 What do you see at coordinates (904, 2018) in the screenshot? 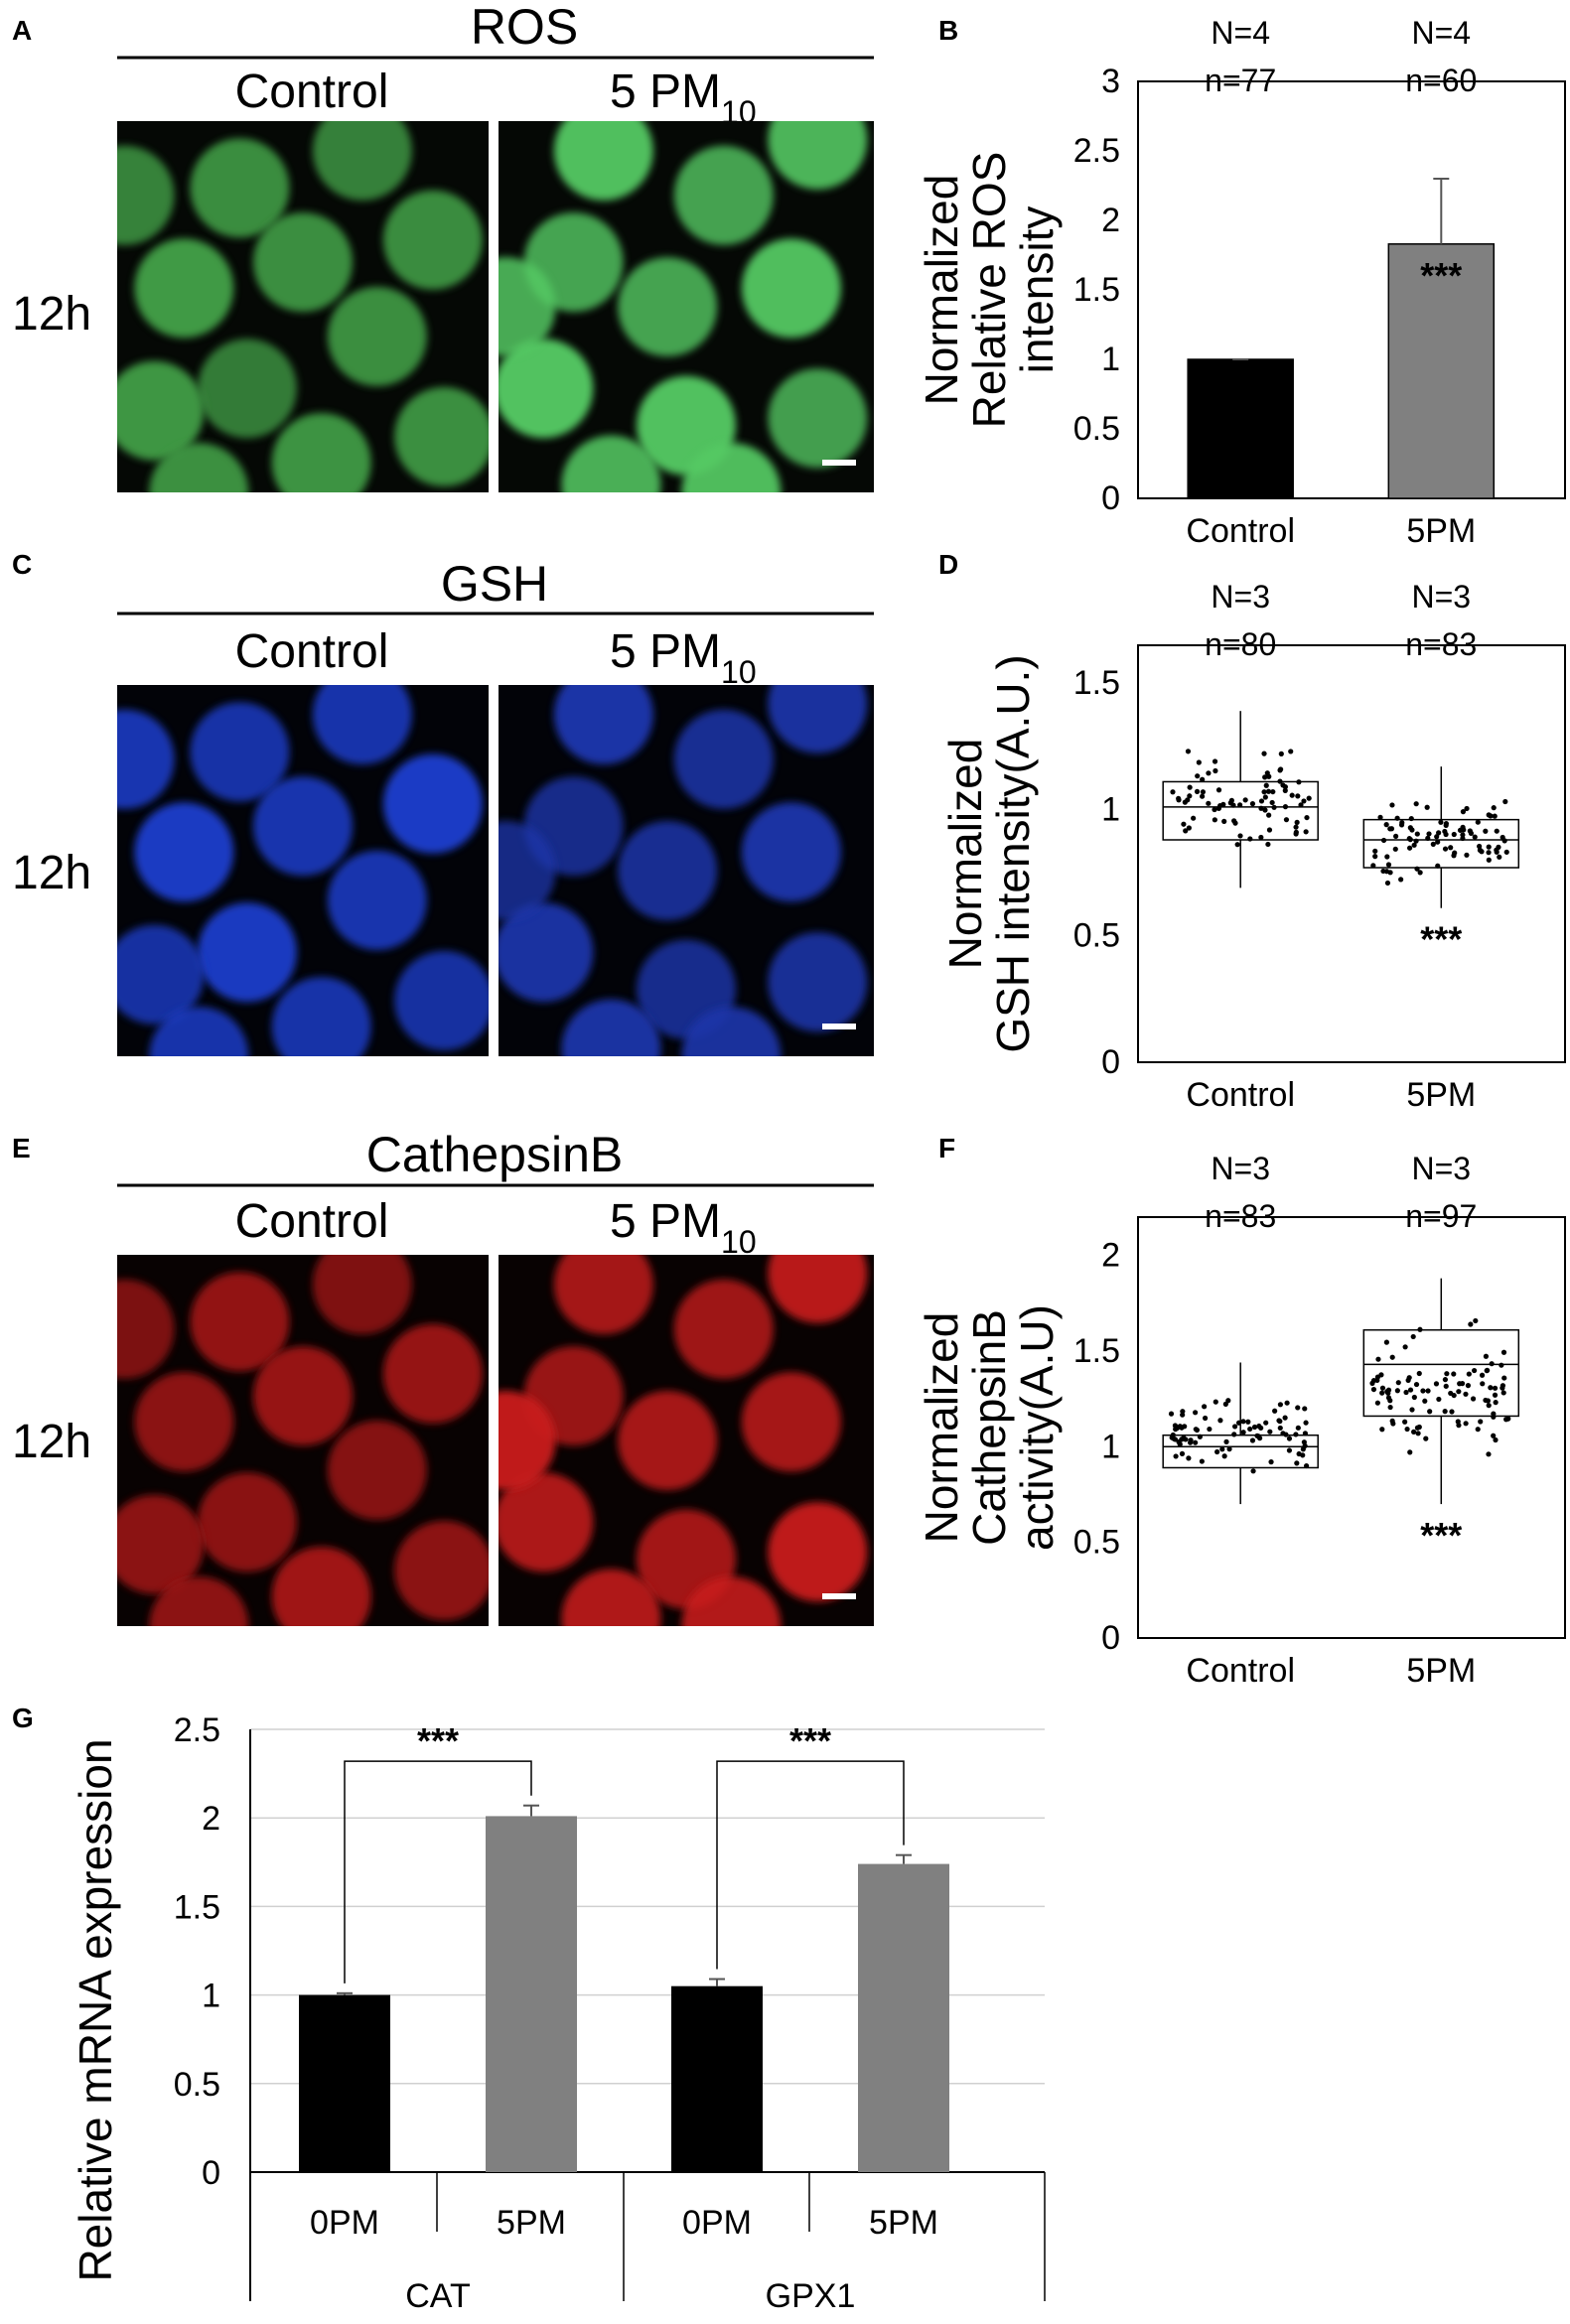
I see `bar-5pm` at bounding box center [904, 2018].